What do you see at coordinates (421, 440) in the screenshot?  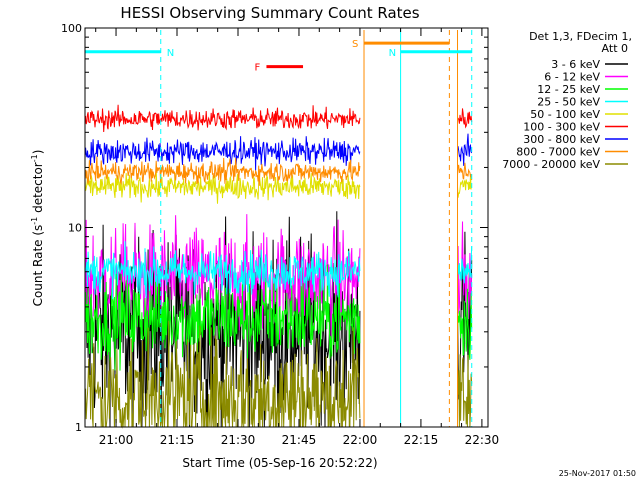 I see `x-tick-label-5: 22:15` at bounding box center [421, 440].